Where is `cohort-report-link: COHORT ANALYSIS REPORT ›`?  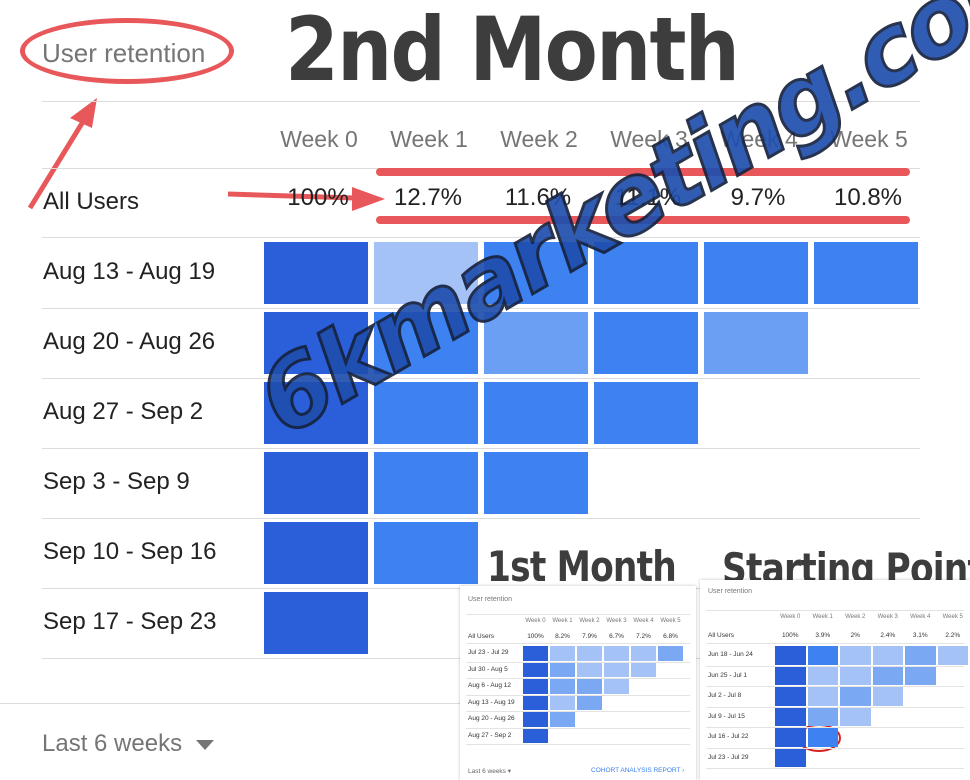 cohort-report-link: COHORT ANALYSIS REPORT › is located at coordinates (638, 770).